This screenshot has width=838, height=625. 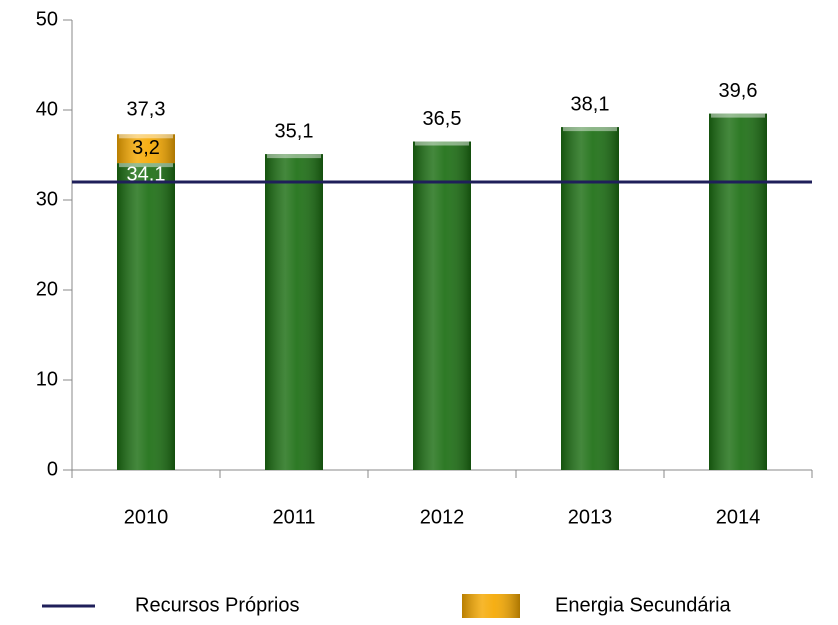 What do you see at coordinates (738, 517) in the screenshot?
I see `x-tick-label: 2014` at bounding box center [738, 517].